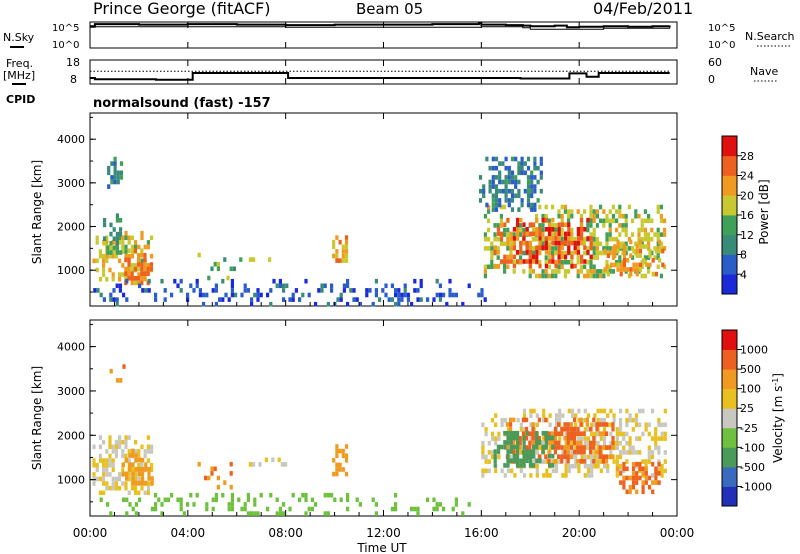 This screenshot has width=800, height=554. Describe the element at coordinates (778, 418) in the screenshot. I see `velocity-colorbar-label: Velocity [m s-1]` at that location.